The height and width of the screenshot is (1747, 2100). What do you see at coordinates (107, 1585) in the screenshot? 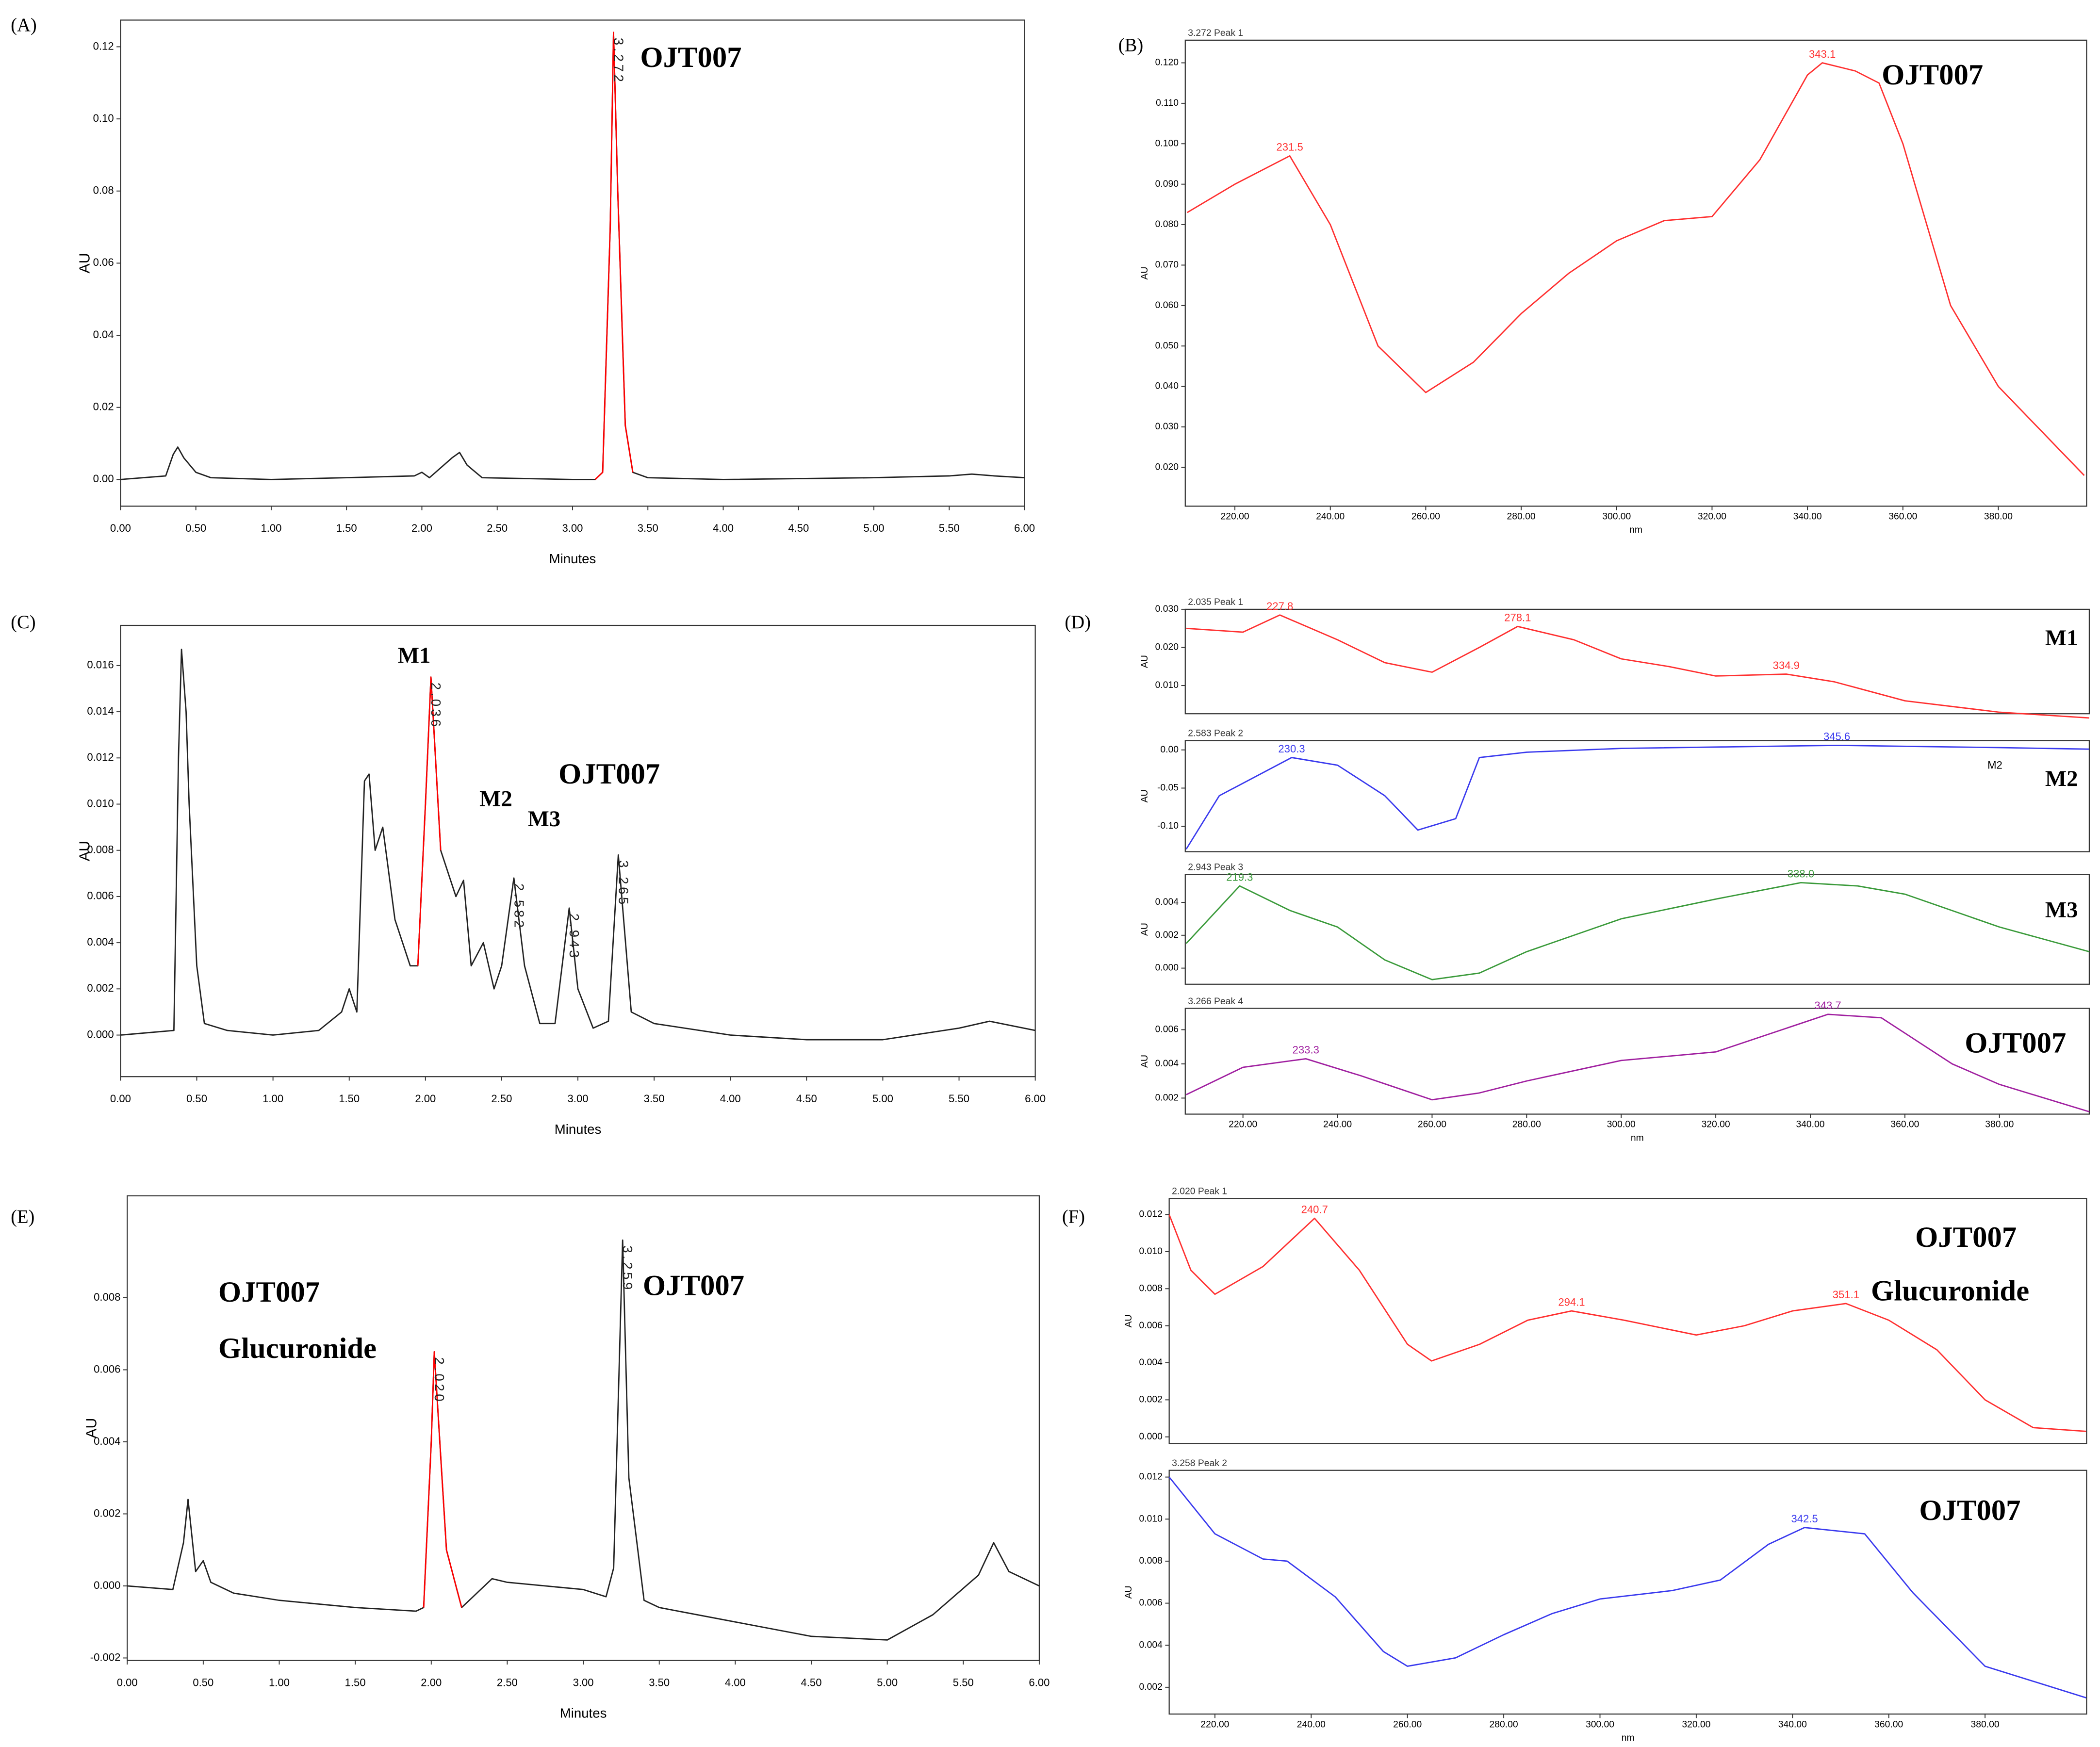
I see `y-tick-label: 0.000` at bounding box center [107, 1585].